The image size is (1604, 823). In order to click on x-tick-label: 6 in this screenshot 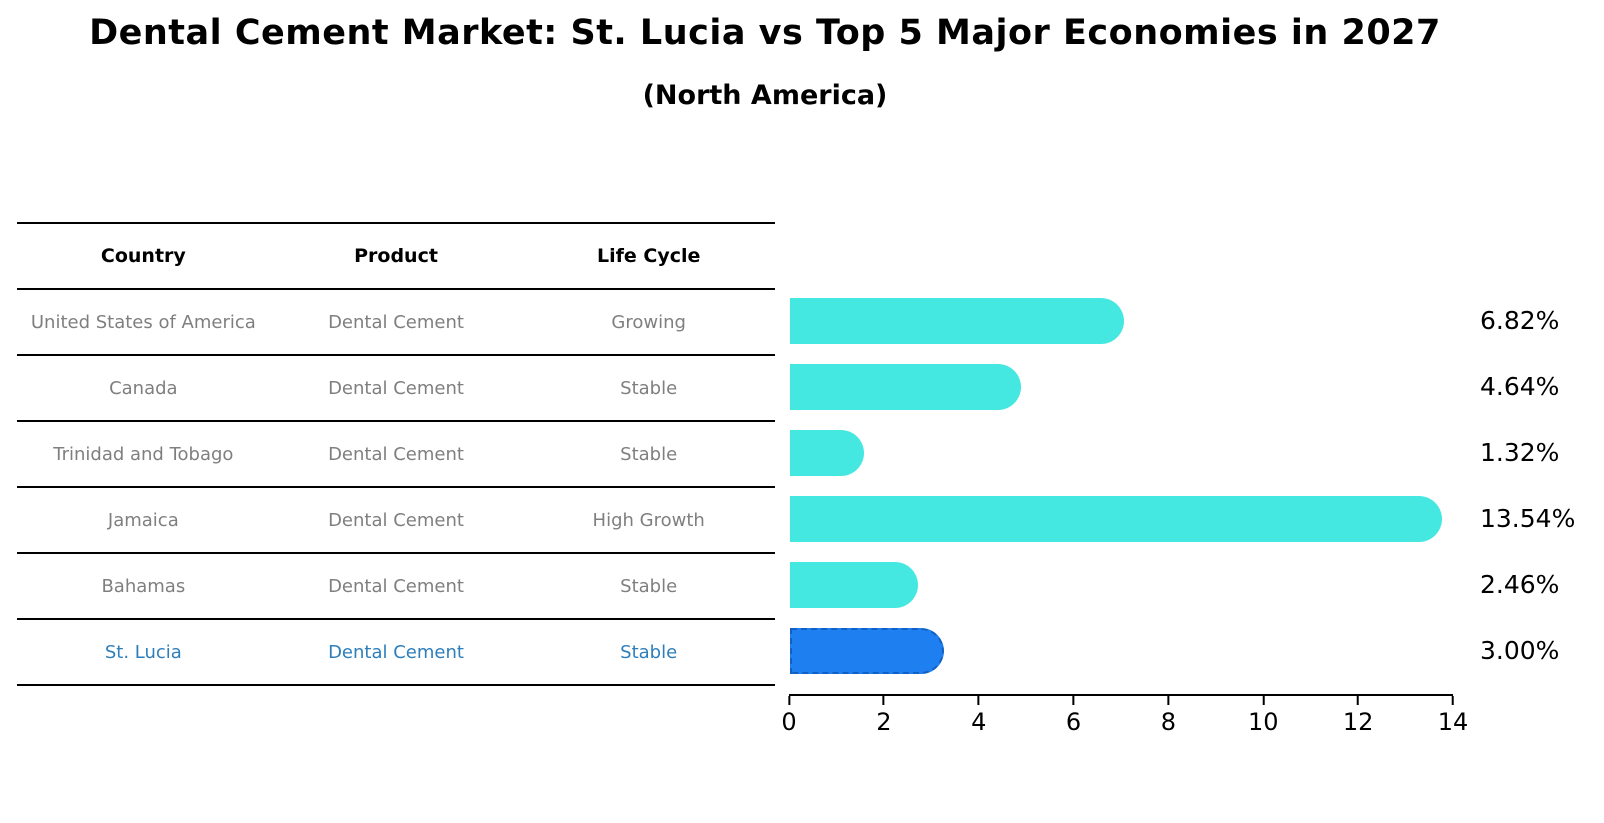, I will do `click(1073, 722)`.